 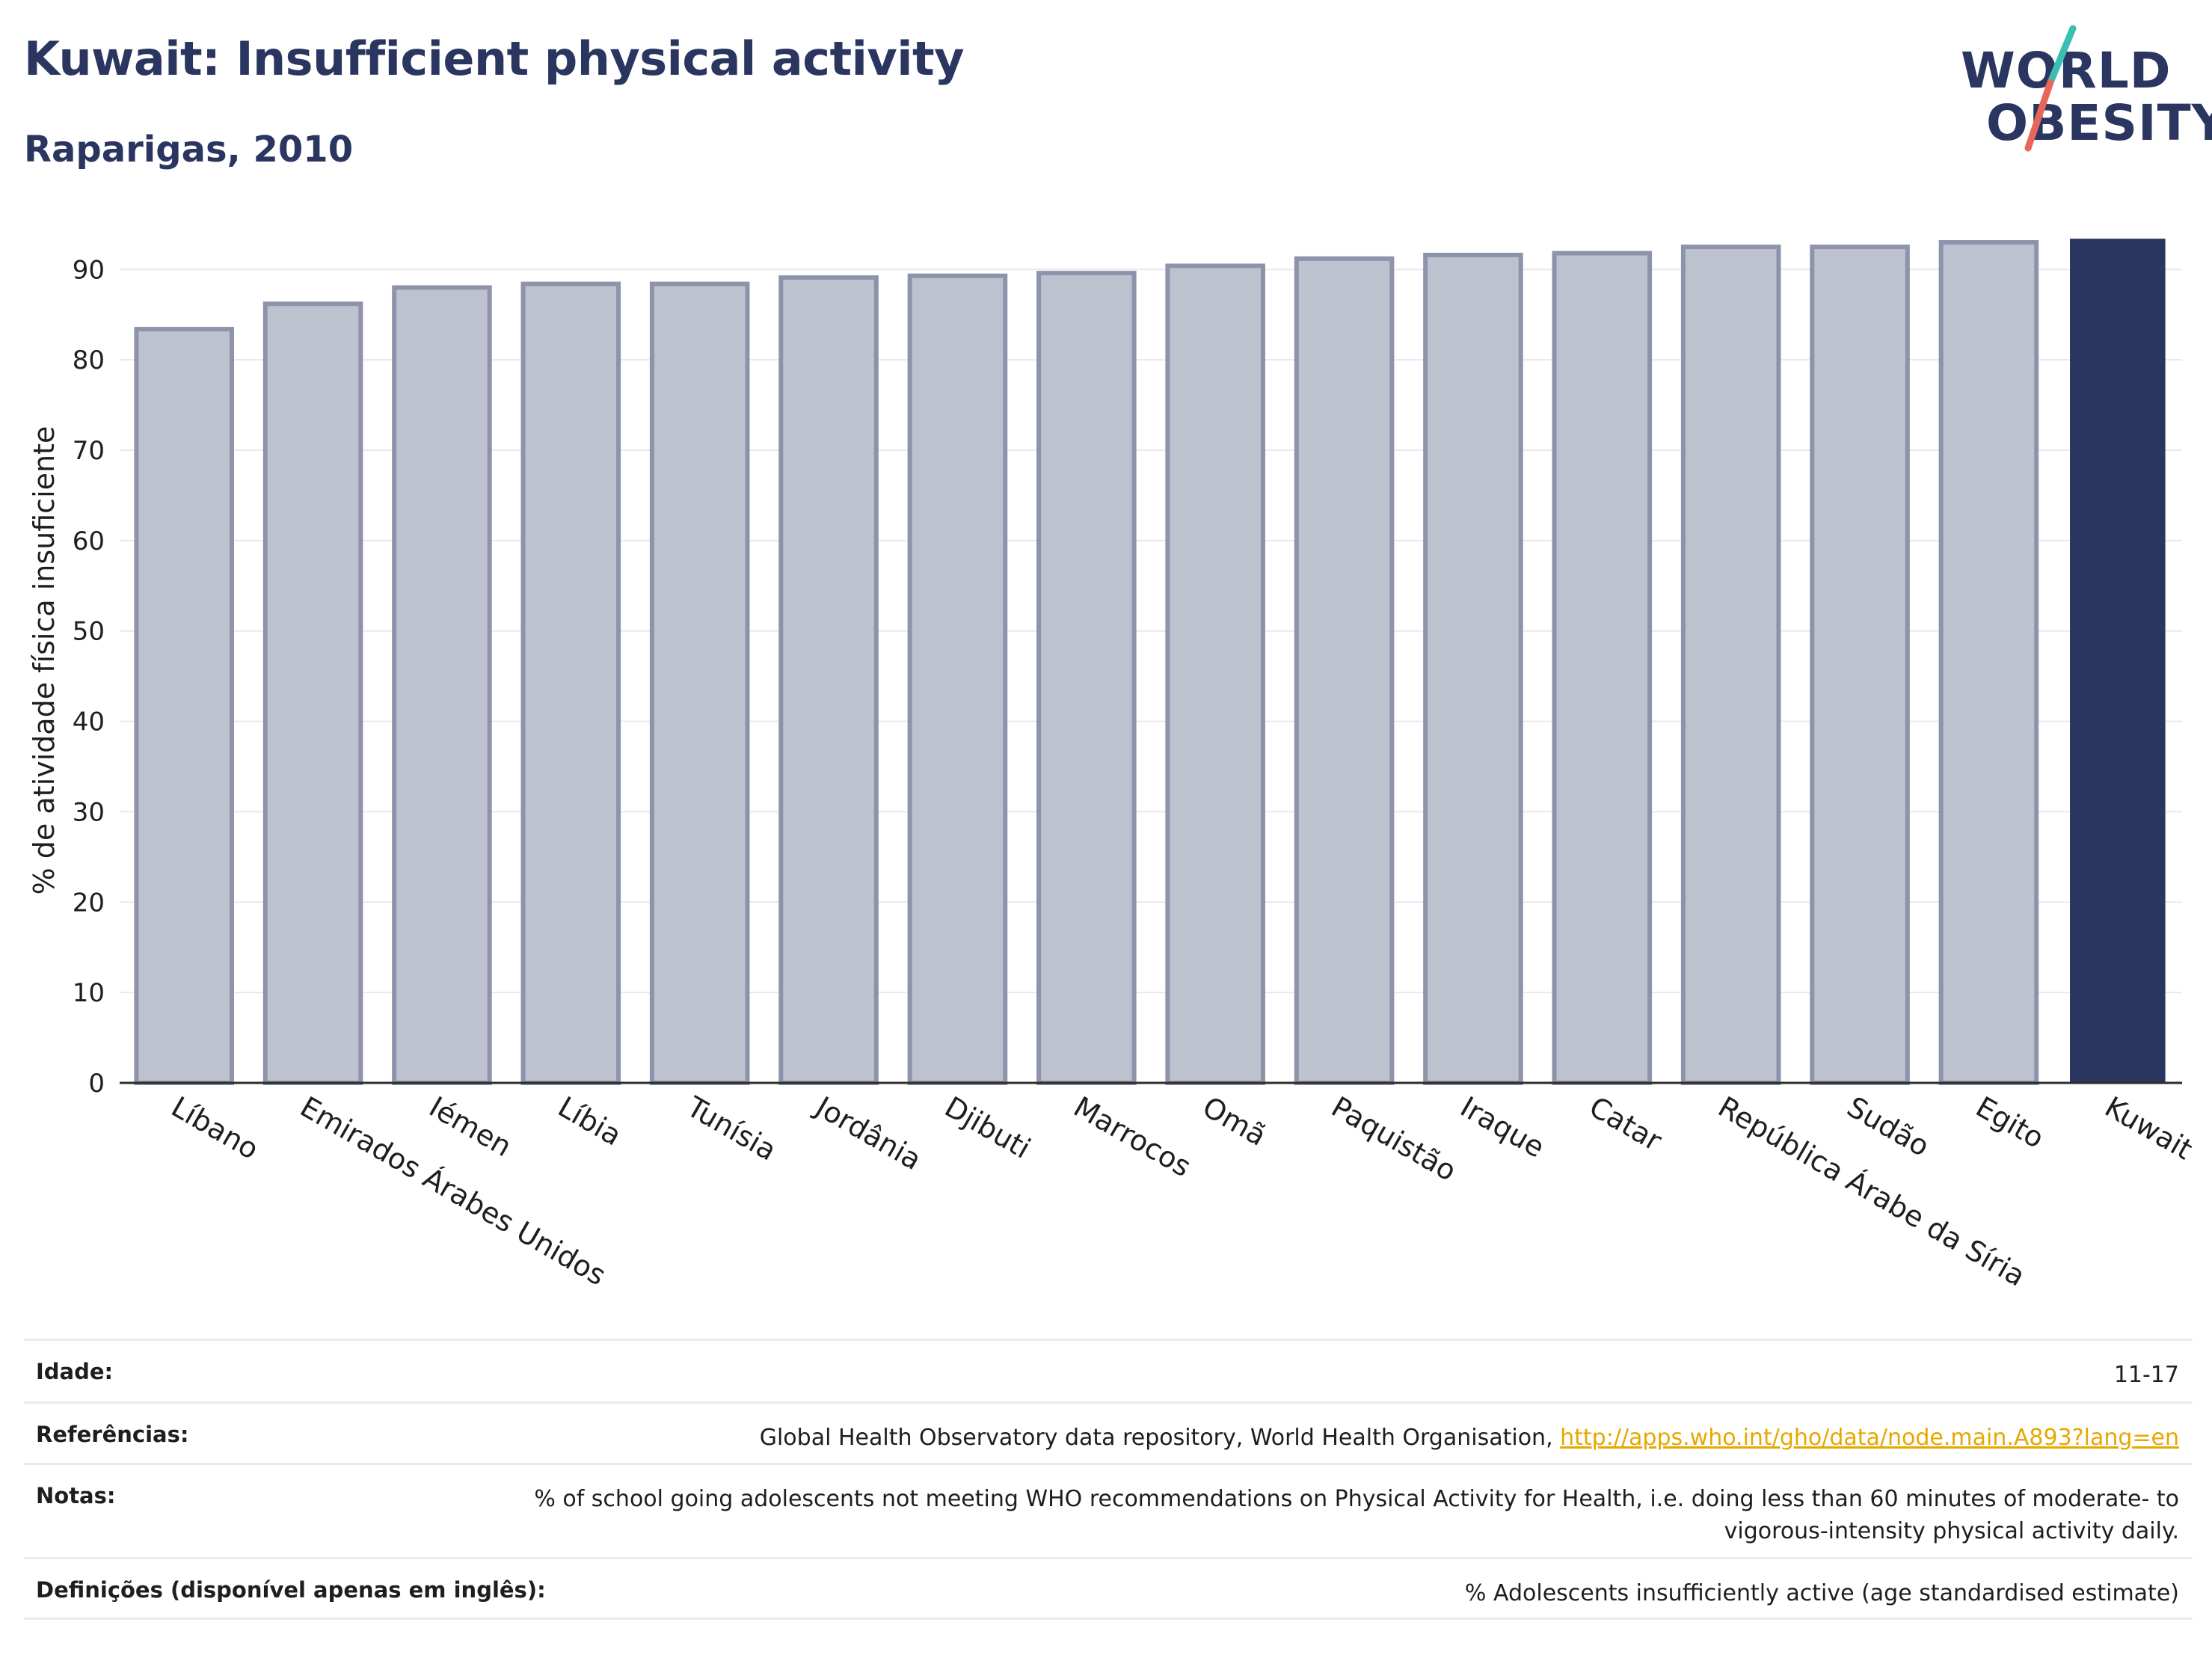 I want to click on x-tick-label: Iraque, so click(x=1501, y=1127).